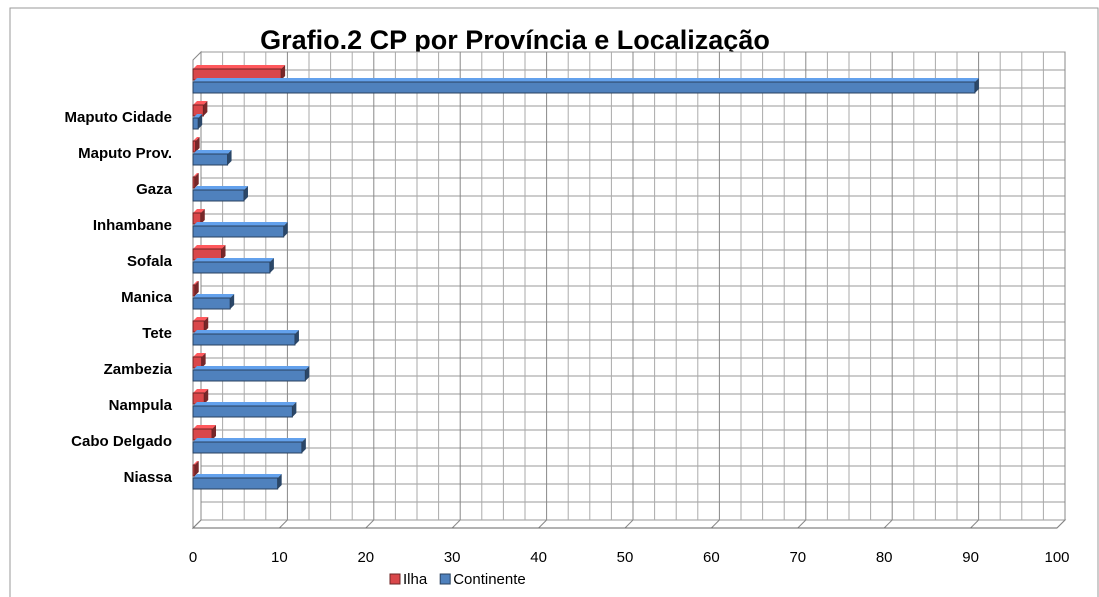 The height and width of the screenshot is (597, 1099). What do you see at coordinates (279, 557) in the screenshot?
I see `x-tick-label: 10` at bounding box center [279, 557].